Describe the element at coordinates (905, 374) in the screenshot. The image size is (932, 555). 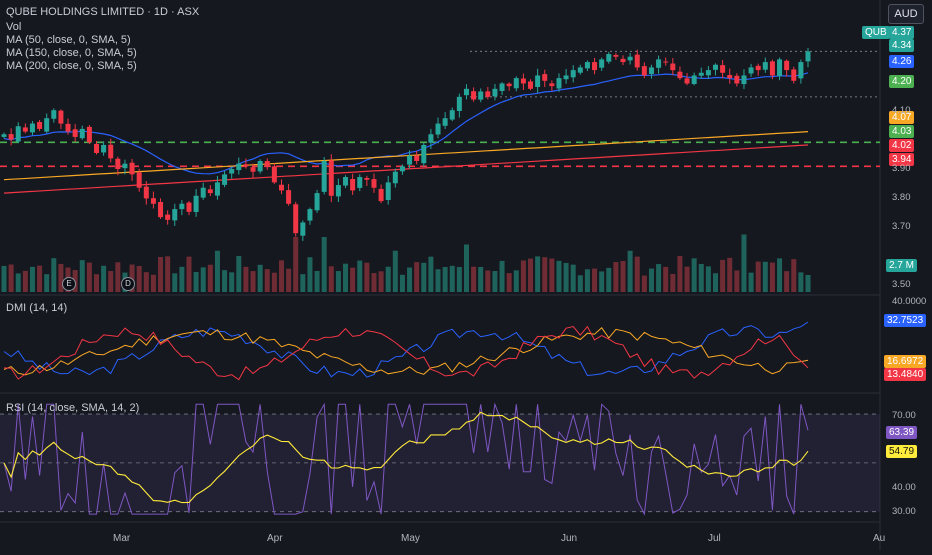
I see `minus-di-badge: 13.4840` at that location.